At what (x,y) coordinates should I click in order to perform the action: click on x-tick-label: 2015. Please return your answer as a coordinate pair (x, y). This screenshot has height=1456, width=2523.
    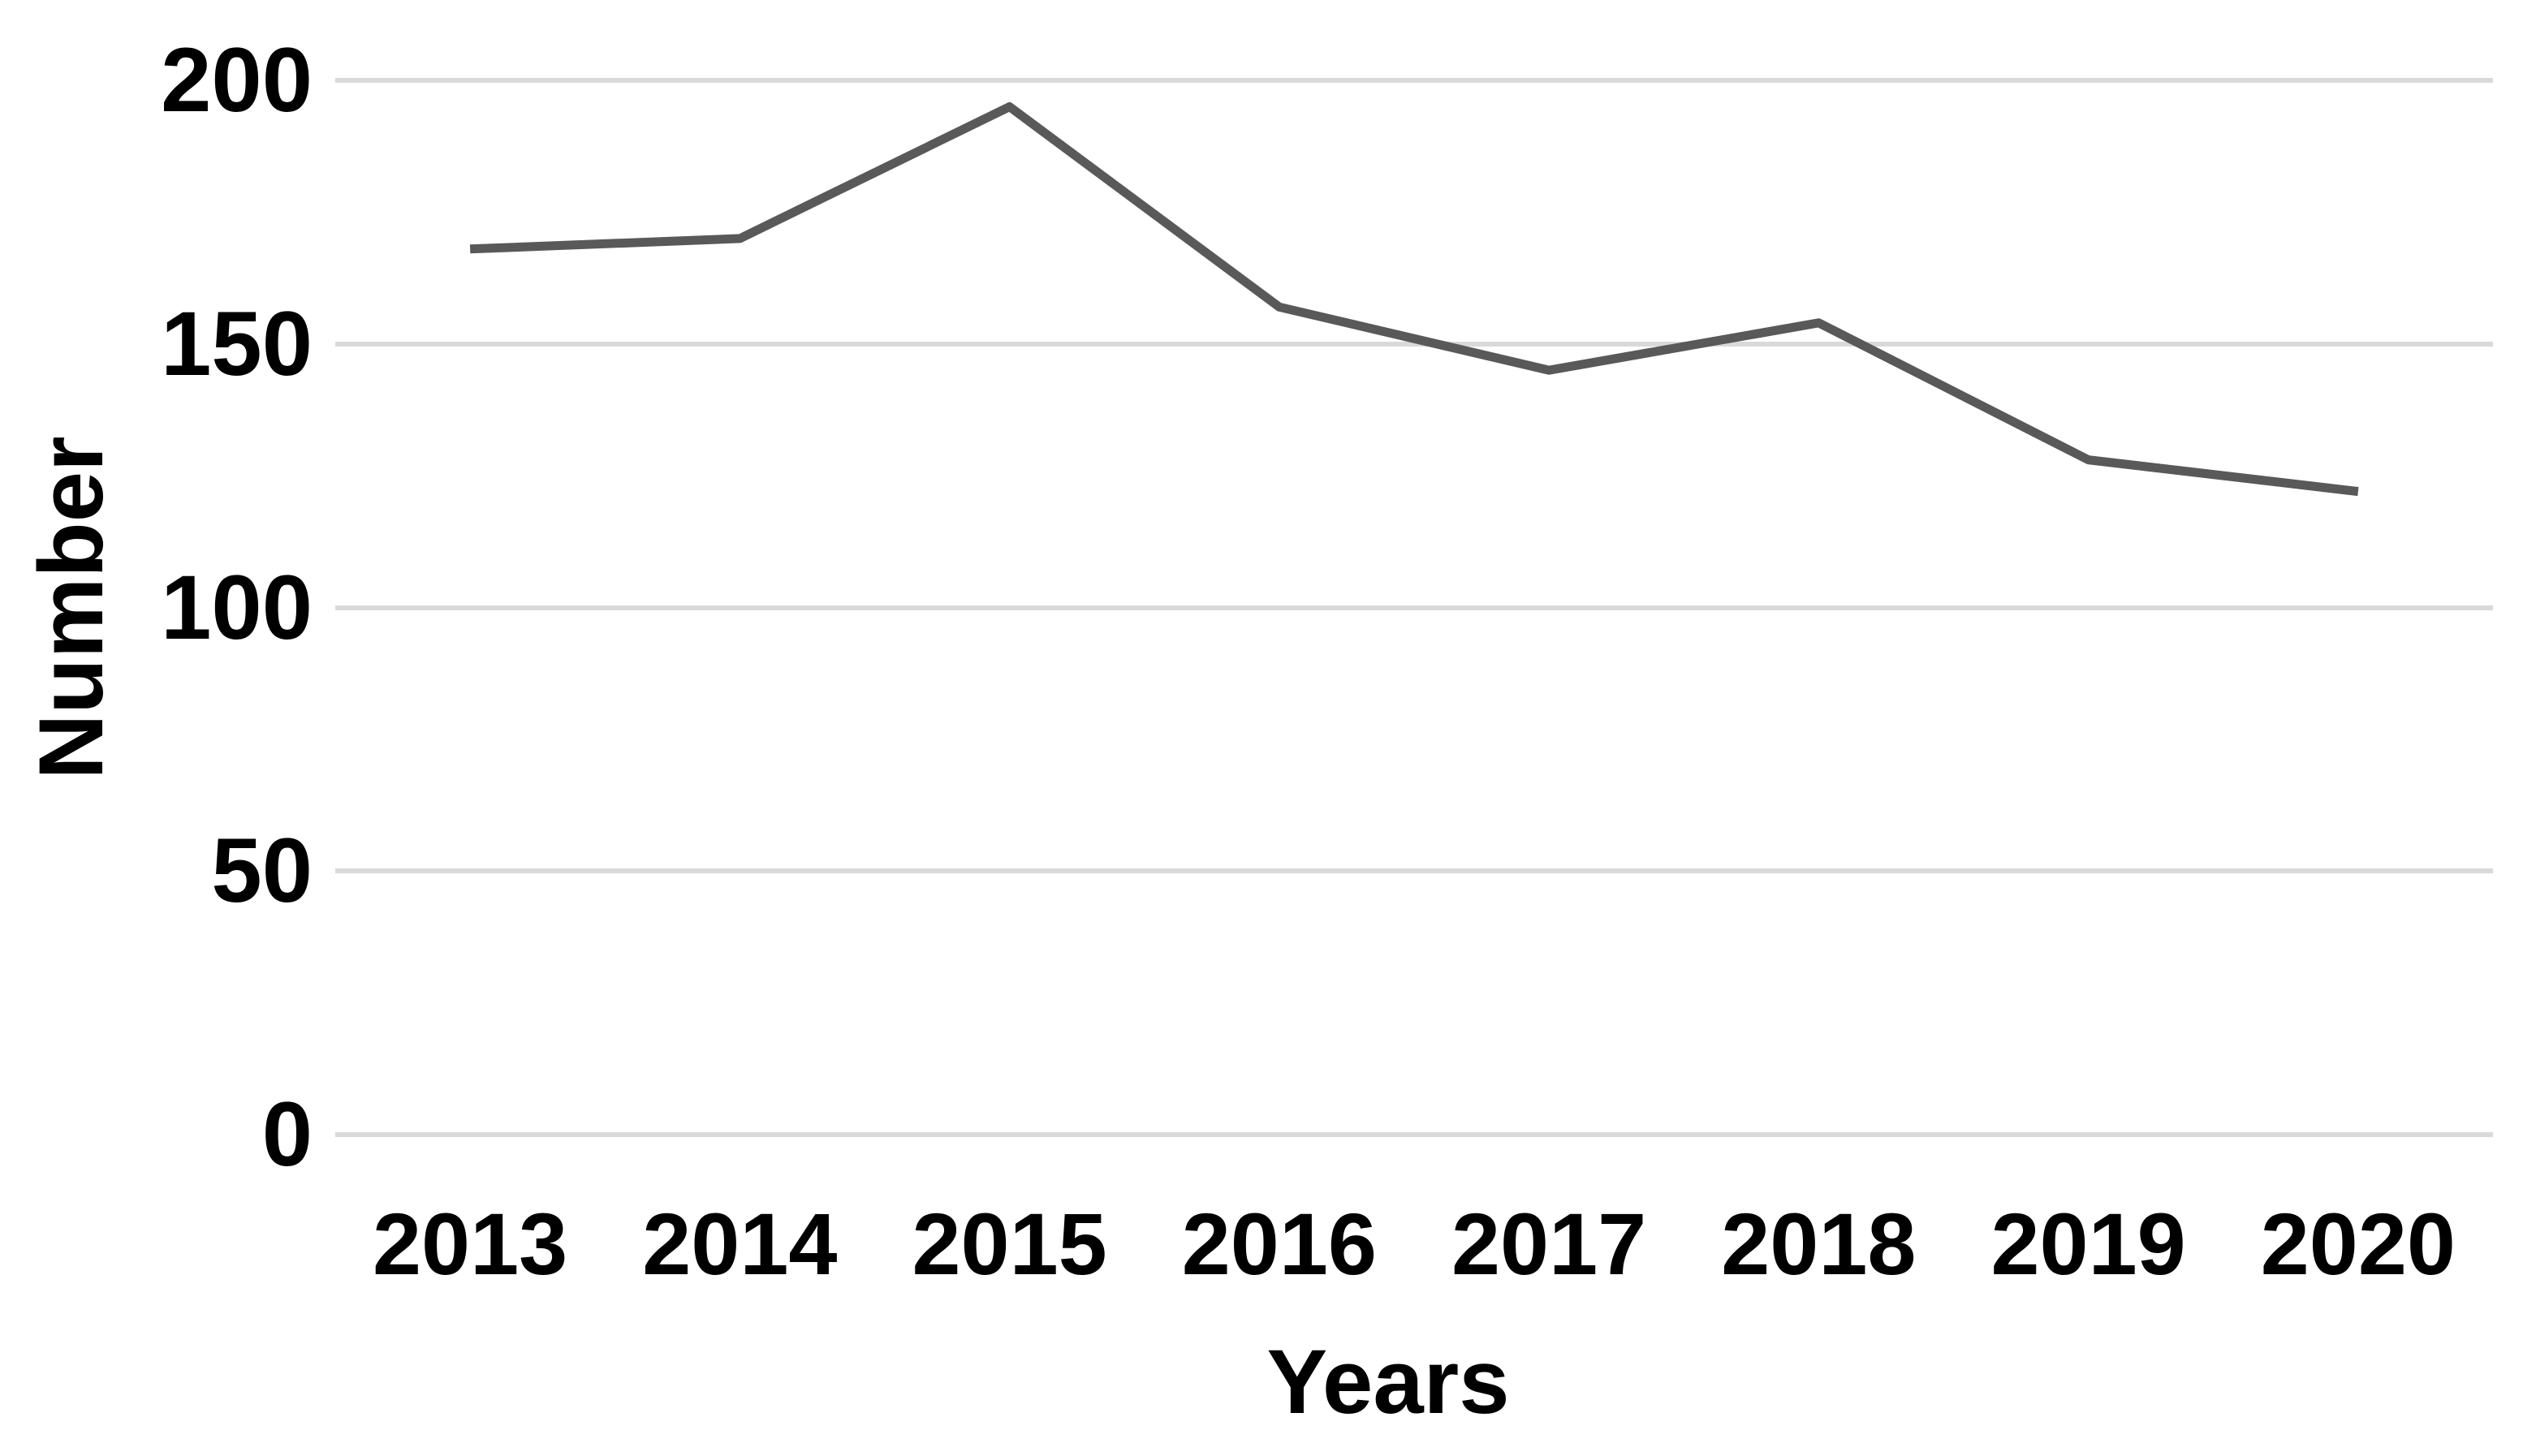
    Looking at the image, I should click on (1009, 1244).